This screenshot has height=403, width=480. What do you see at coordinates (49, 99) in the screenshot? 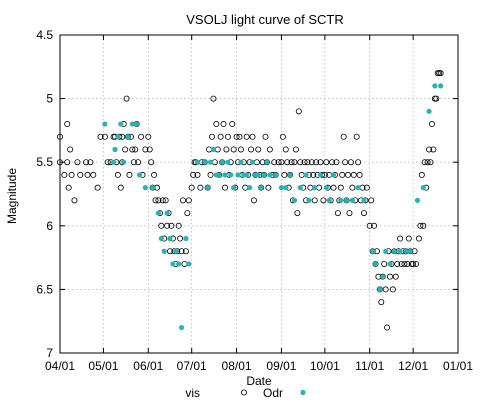
I see `y-tick-label: 5` at bounding box center [49, 99].